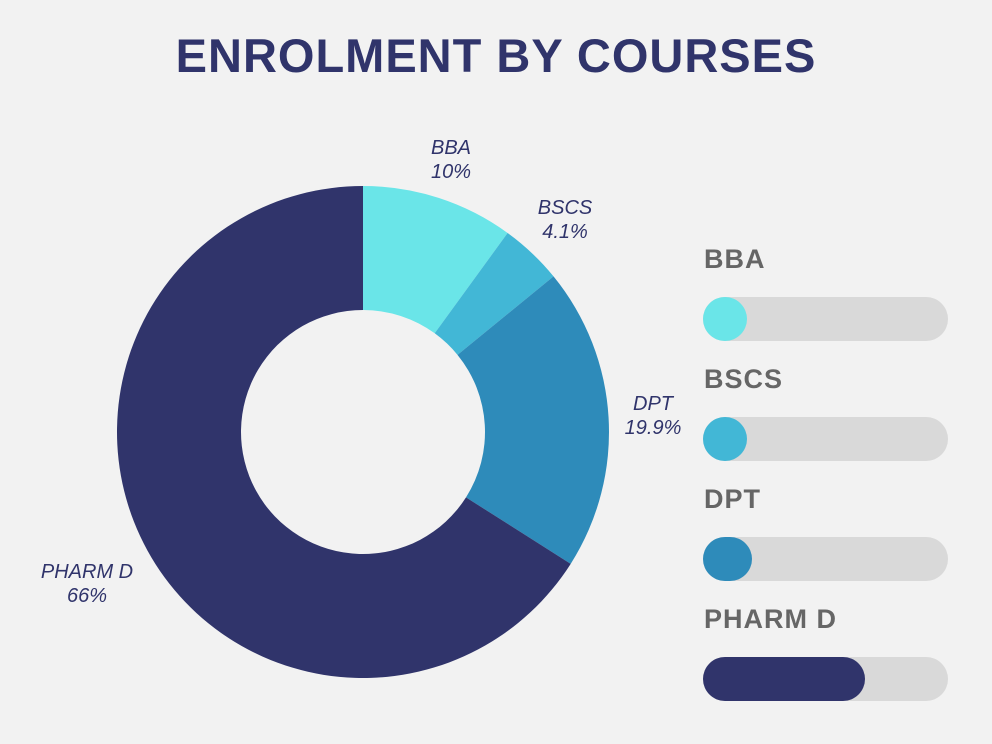 This screenshot has width=992, height=744. I want to click on slice-label-bba: BBA 10%, so click(451, 160).